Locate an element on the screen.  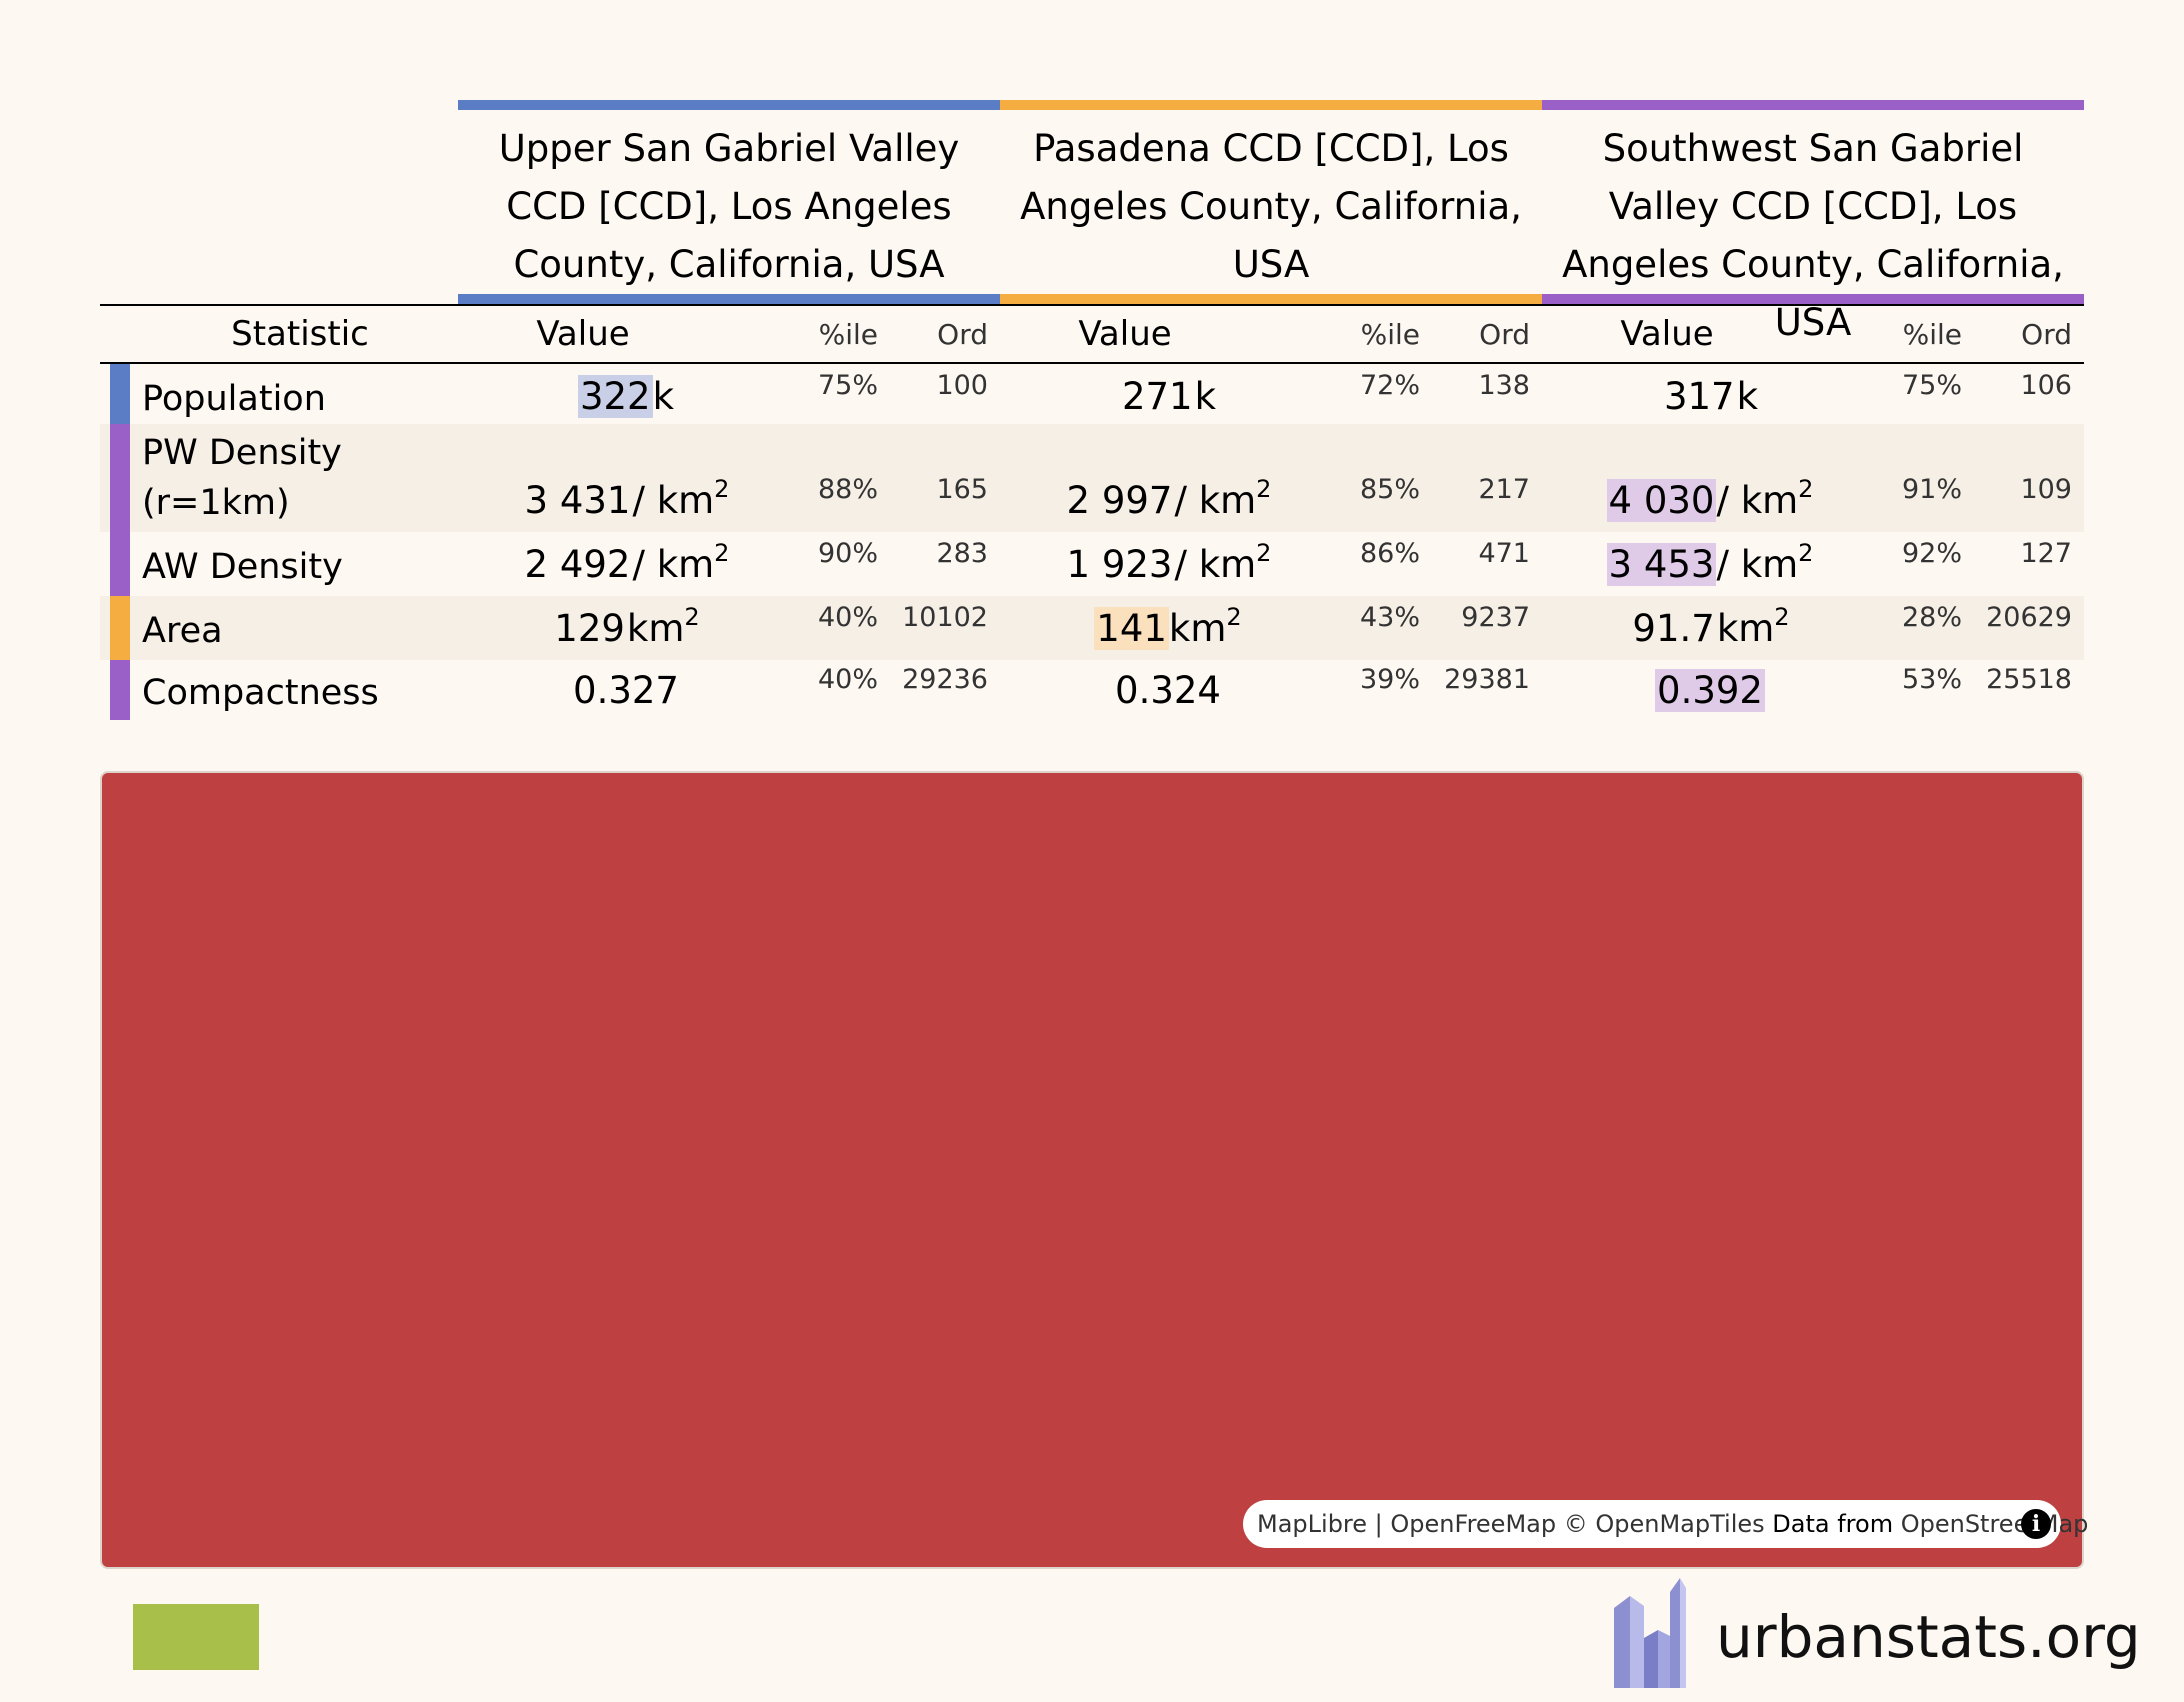
stat-value: 1 923/ km2 is located at coordinates (1168, 565).